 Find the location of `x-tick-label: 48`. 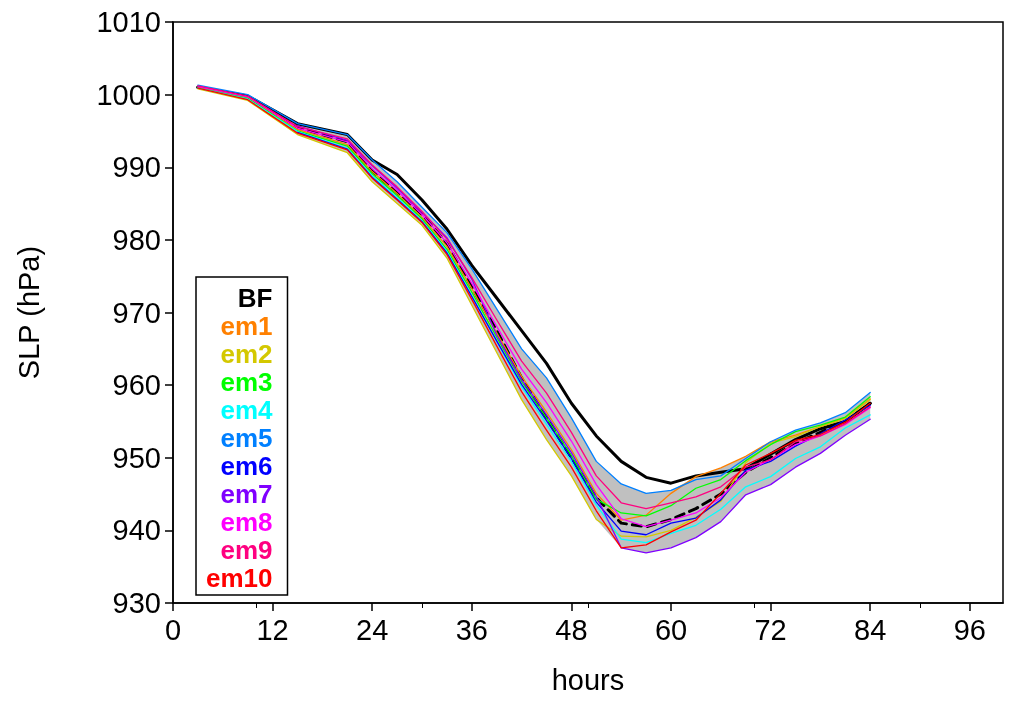

x-tick-label: 48 is located at coordinates (571, 629).